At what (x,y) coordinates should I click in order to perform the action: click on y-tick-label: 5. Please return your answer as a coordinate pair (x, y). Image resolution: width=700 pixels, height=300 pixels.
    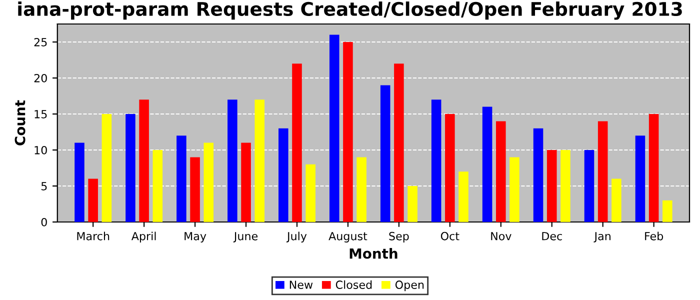
    Looking at the image, I should click on (44, 186).